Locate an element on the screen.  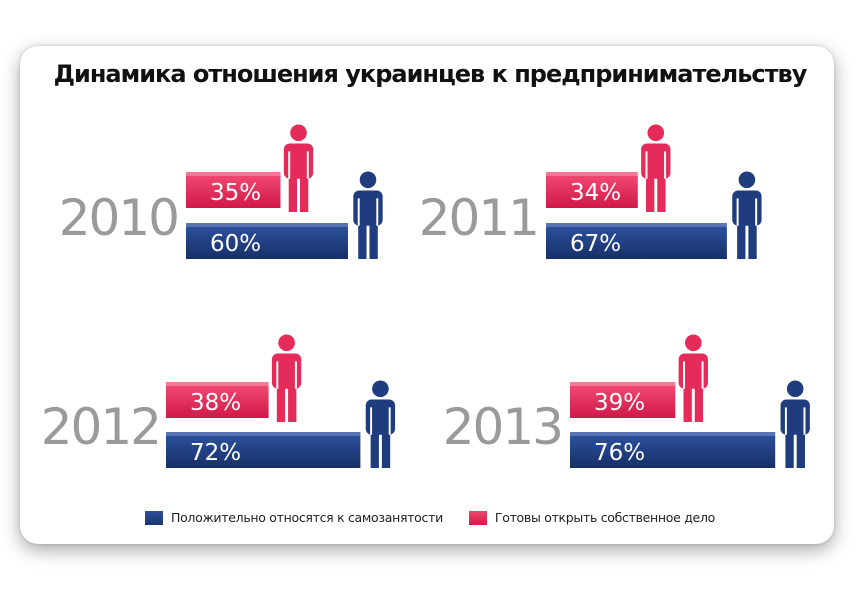
label-ready-2013: 39% is located at coordinates (619, 403).